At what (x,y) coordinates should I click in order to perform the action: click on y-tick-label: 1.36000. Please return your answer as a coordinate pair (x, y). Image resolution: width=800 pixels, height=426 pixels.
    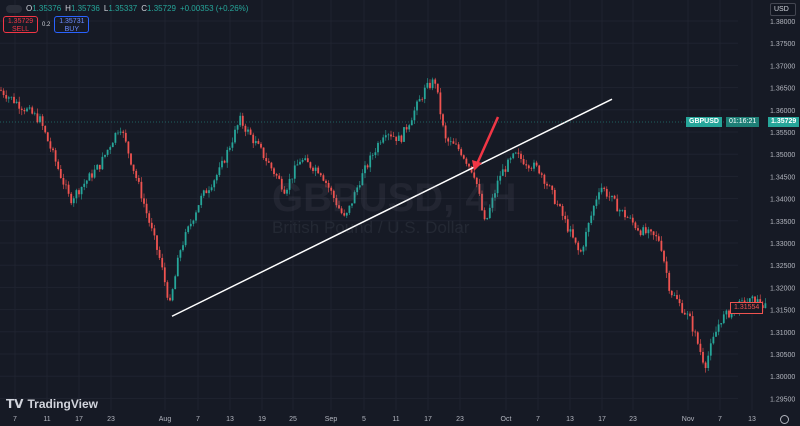
    Looking at the image, I should click on (782, 111).